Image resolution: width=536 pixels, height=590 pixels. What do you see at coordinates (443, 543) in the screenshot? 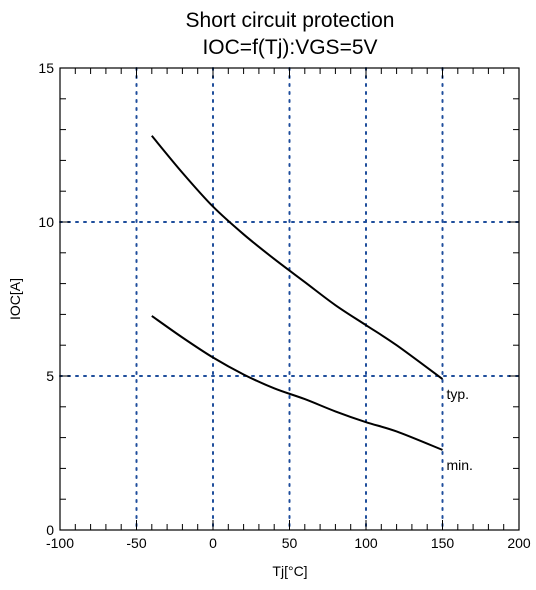
I see `x-tick-label: 150` at bounding box center [443, 543].